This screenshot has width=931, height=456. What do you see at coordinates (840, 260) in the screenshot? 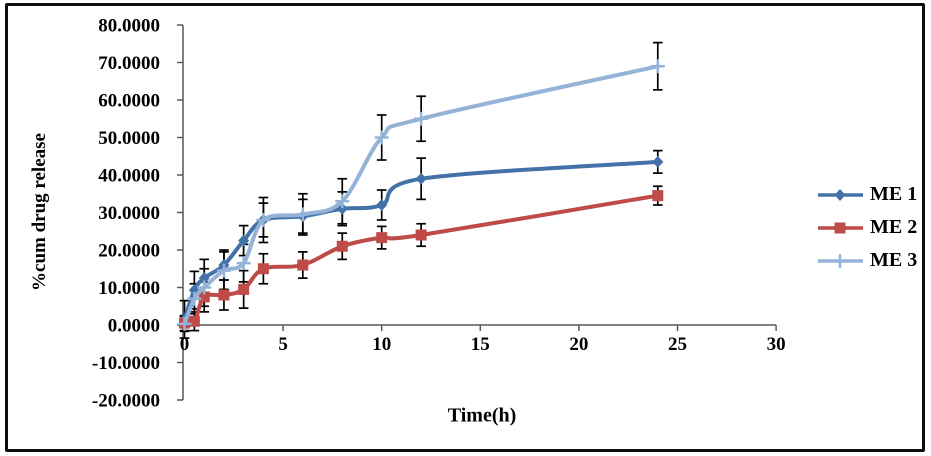
I see `me3-line-marker-icon` at bounding box center [840, 260].